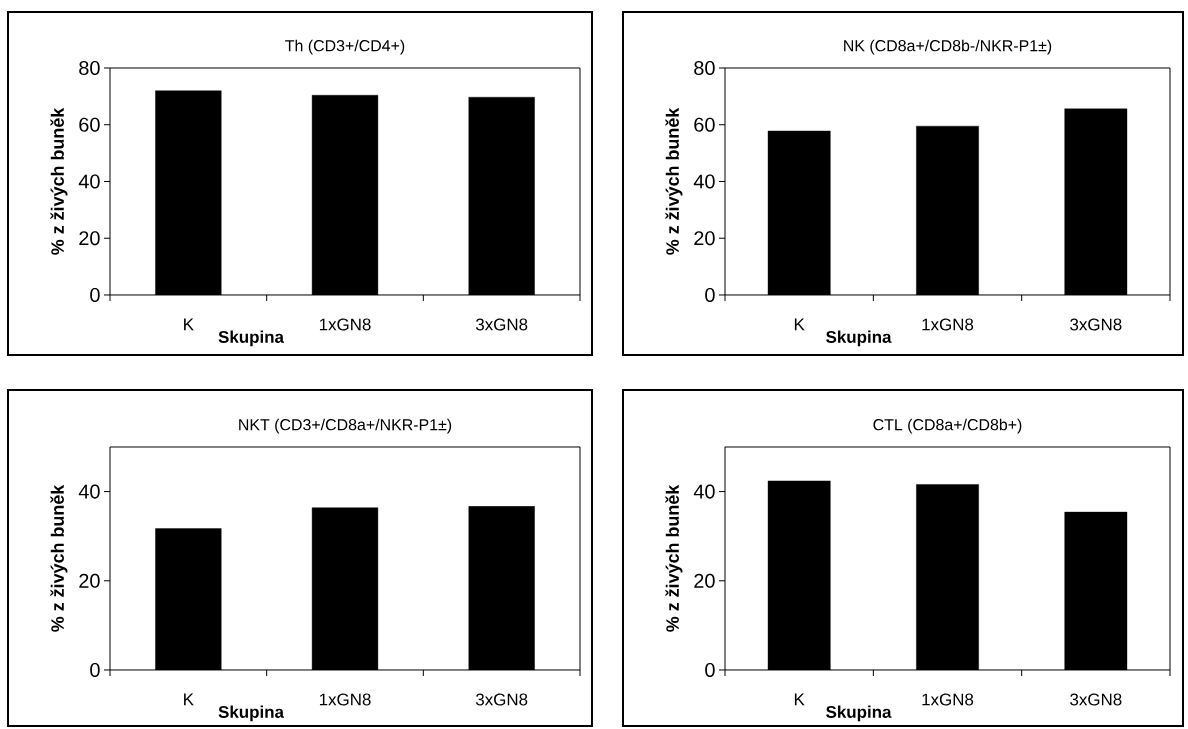 The width and height of the screenshot is (1188, 729). What do you see at coordinates (345, 47) in the screenshot?
I see `chart-title: Th (CD3+/CD4+)` at bounding box center [345, 47].